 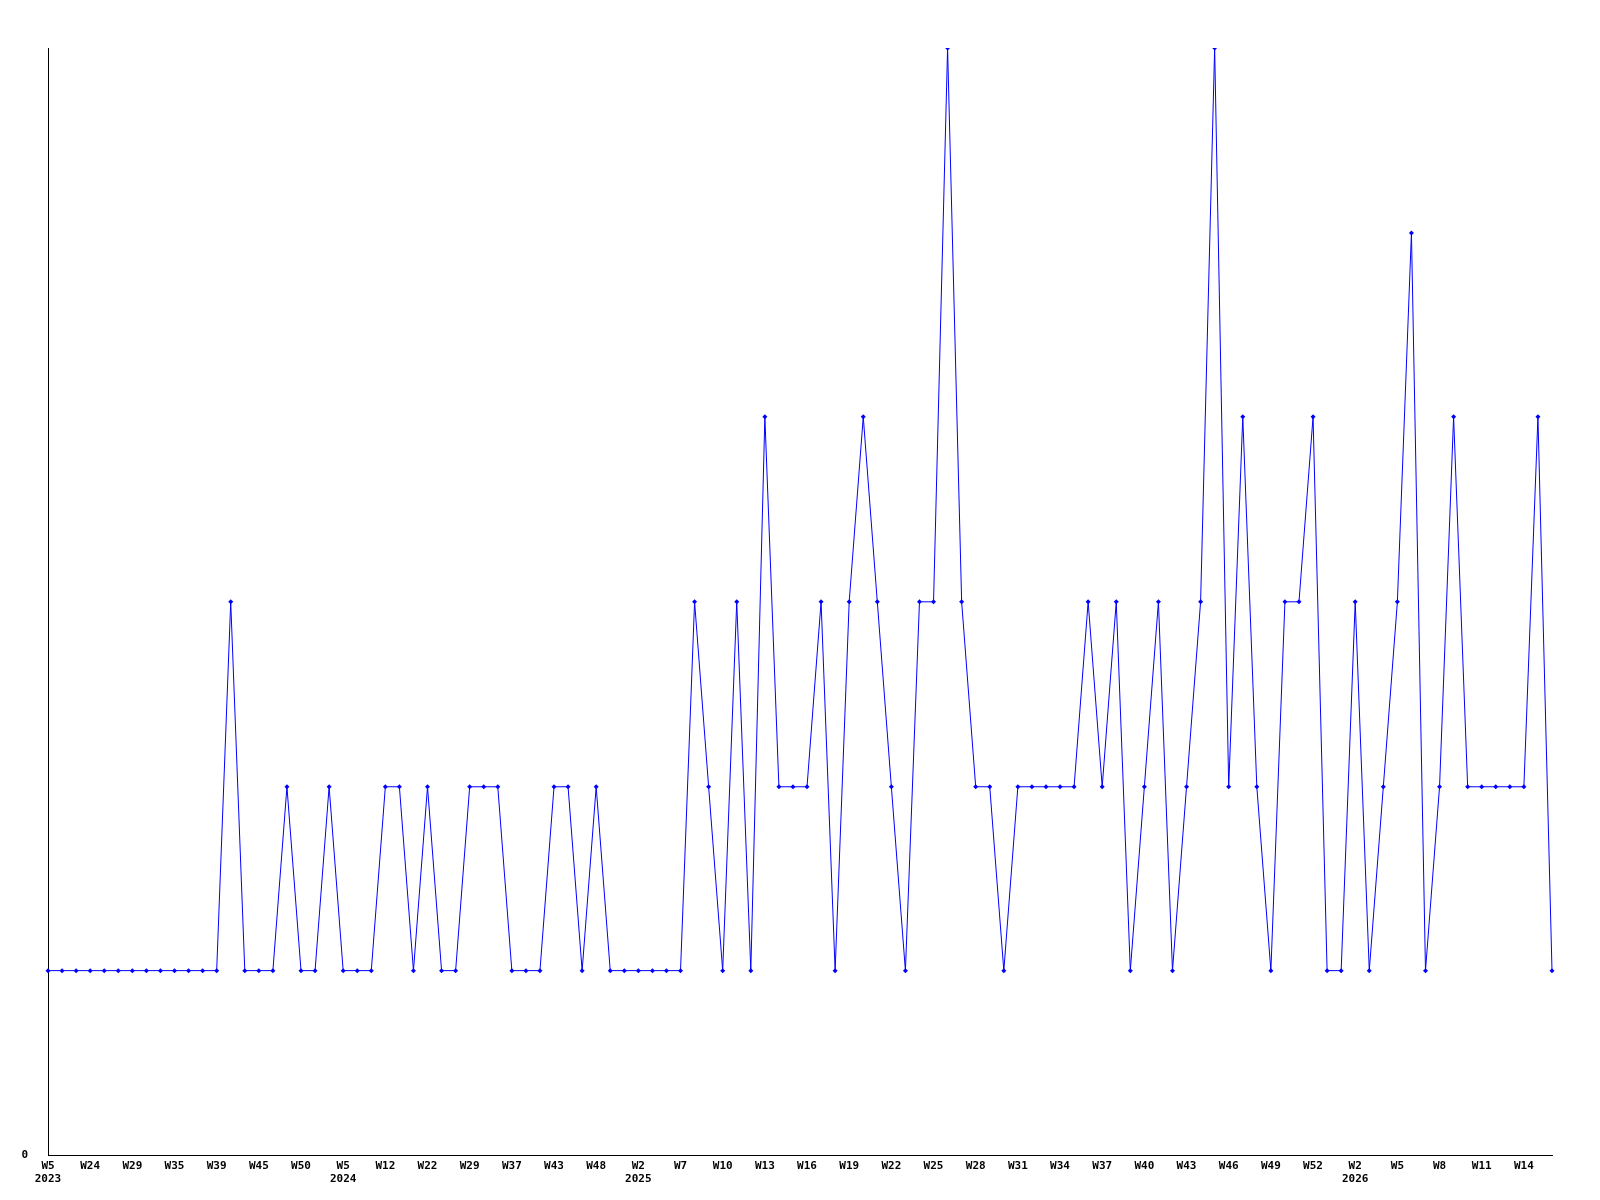 What do you see at coordinates (385, 1166) in the screenshot?
I see `x-tick-label: W12` at bounding box center [385, 1166].